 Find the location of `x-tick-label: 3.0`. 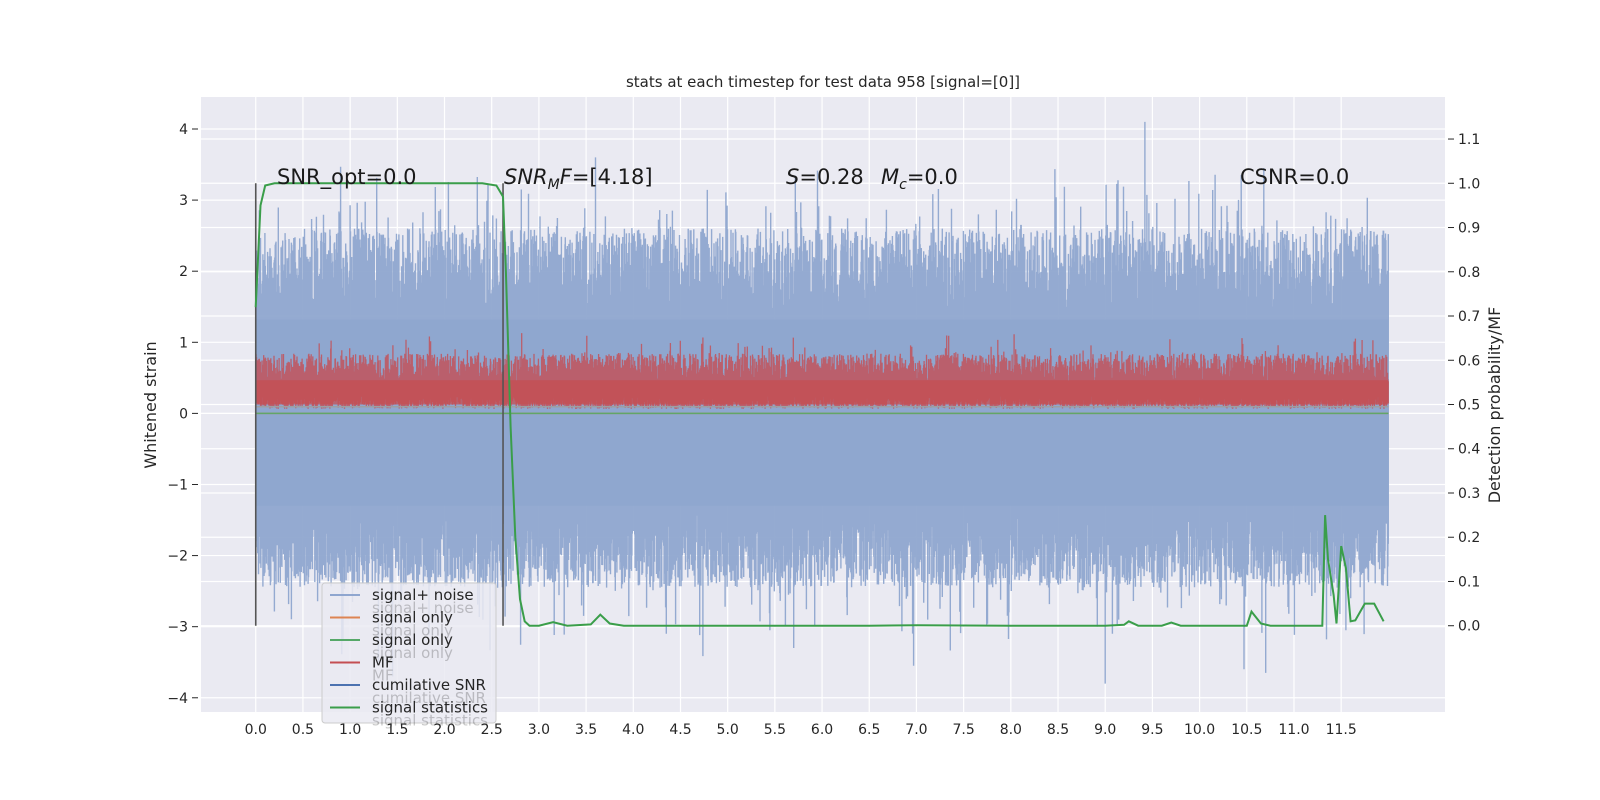

x-tick-label: 3.0 is located at coordinates (539, 730).